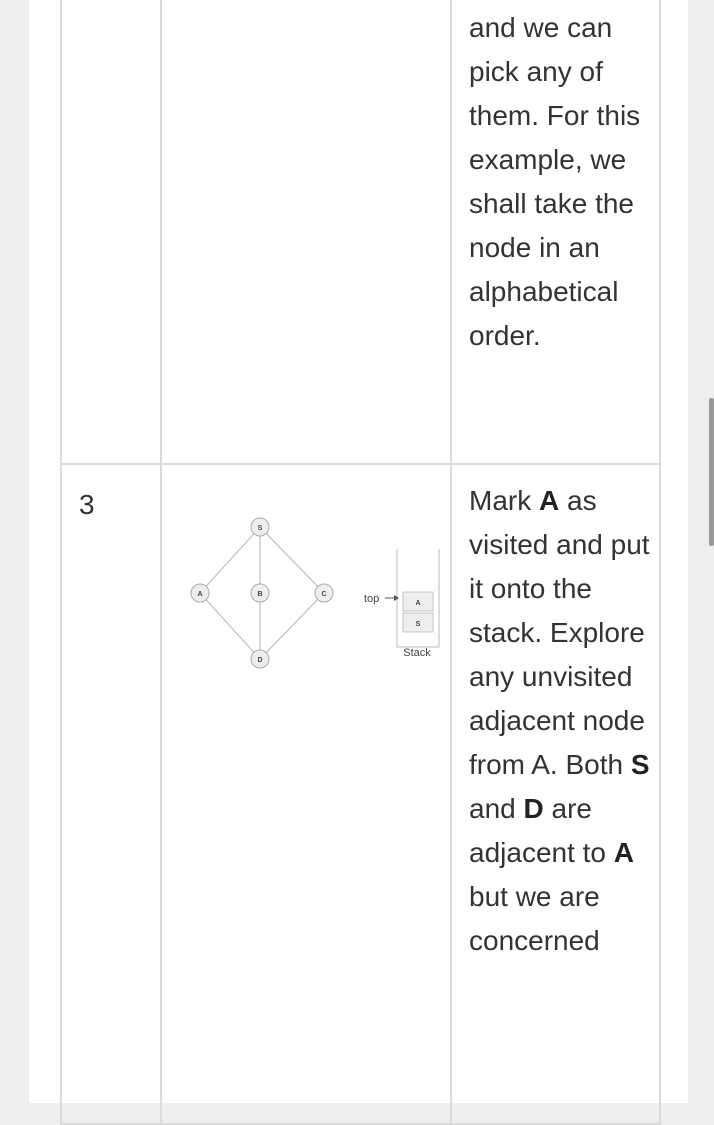 The image size is (714, 1125). What do you see at coordinates (640, 764) in the screenshot?
I see `desc-bold-node: S` at bounding box center [640, 764].